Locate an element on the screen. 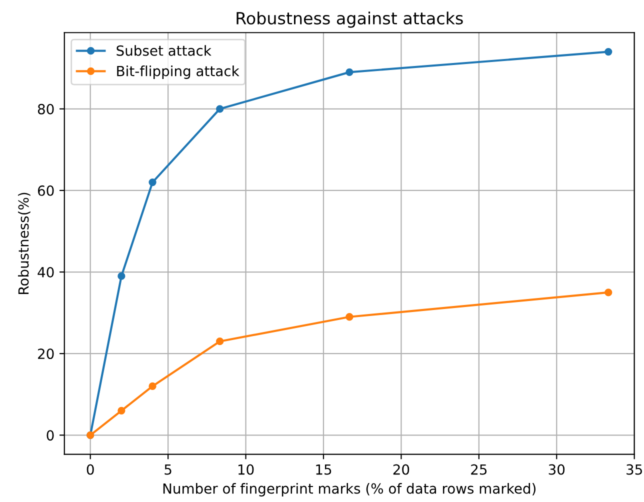  x-tick-label: 30 is located at coordinates (556, 469).